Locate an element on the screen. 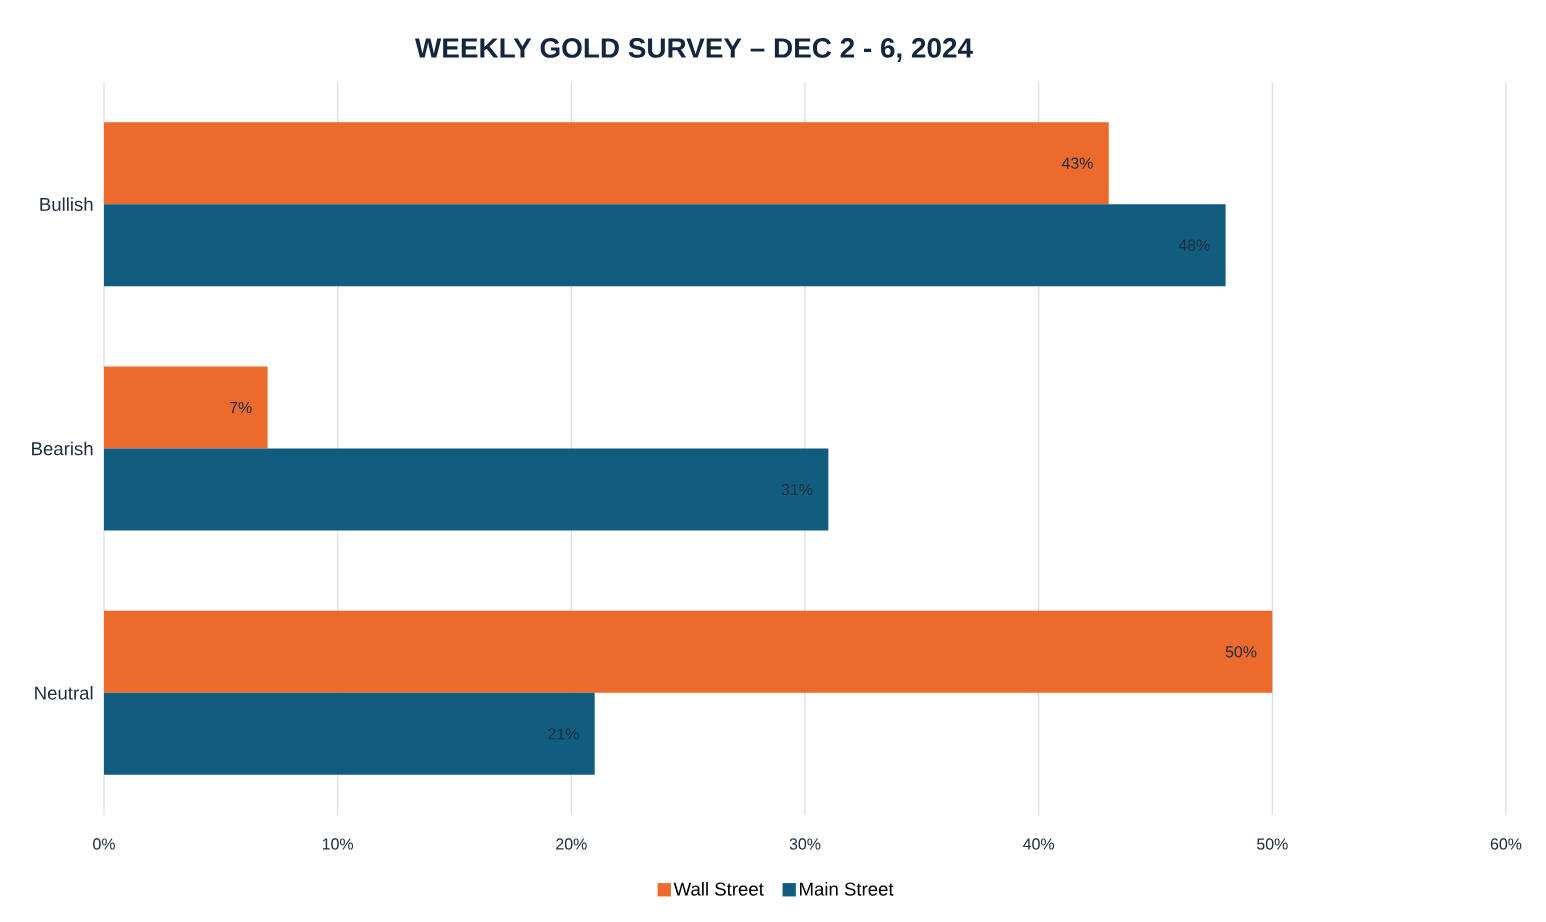 The width and height of the screenshot is (1546, 922). legend-label: Main Street is located at coordinates (847, 889).